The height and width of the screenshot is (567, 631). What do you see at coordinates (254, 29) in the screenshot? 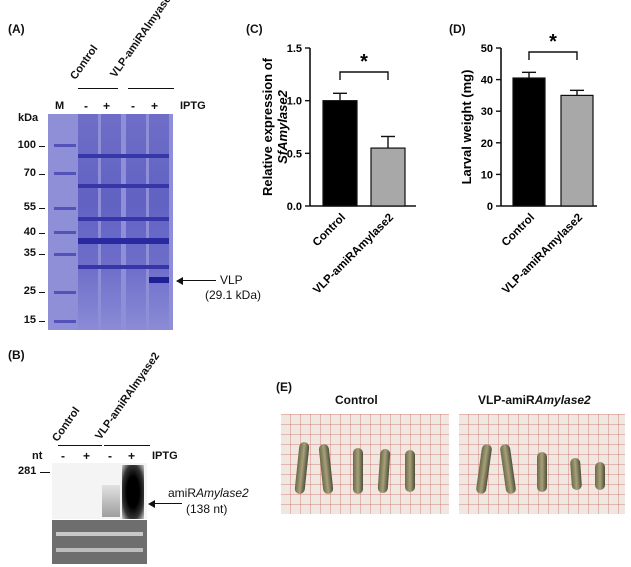
I see `panel-c-label: (C)` at bounding box center [254, 29].